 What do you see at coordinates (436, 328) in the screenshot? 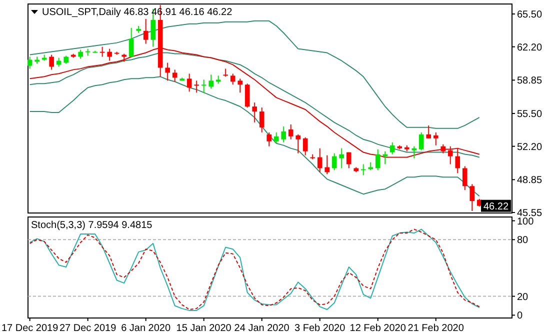
I see `x-tick-label: 21 Feb 2020` at bounding box center [436, 328].